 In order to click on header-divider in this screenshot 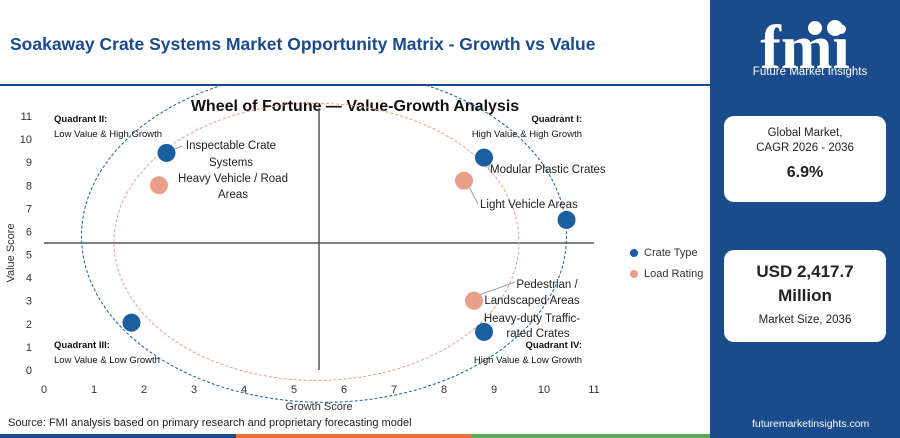, I will do `click(355, 85)`.